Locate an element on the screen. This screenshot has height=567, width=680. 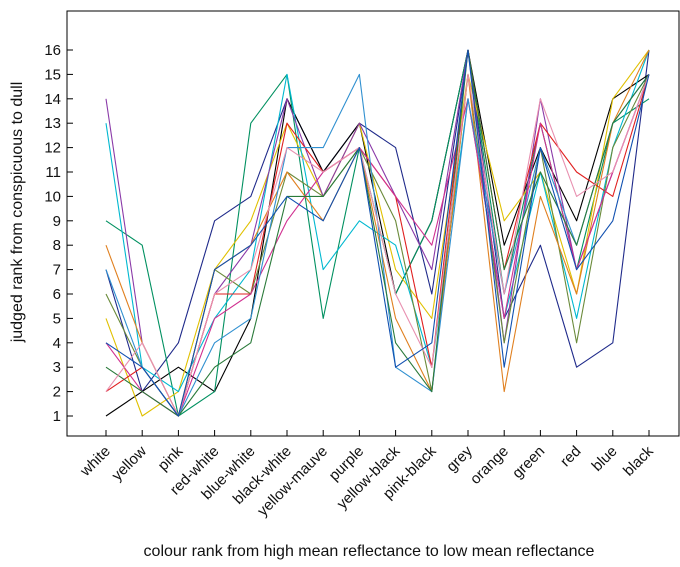
y-tick-label: 2 is located at coordinates (57, 392).